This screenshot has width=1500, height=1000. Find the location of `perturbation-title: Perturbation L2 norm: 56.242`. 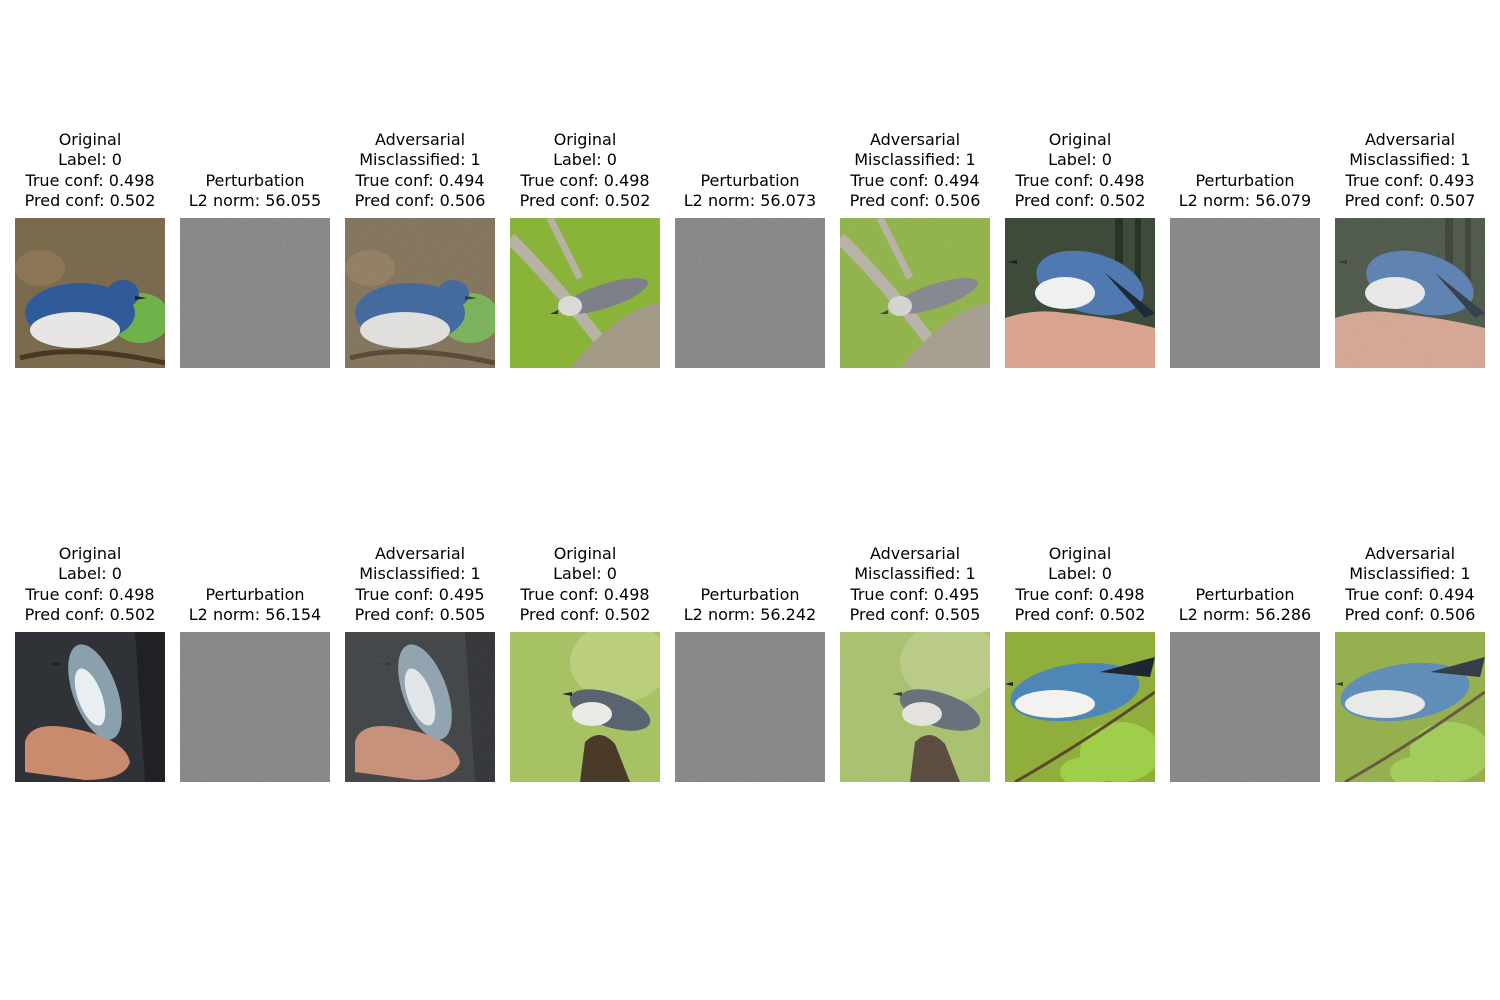

perturbation-title: Perturbation L2 norm: 56.242 is located at coordinates (750, 605).